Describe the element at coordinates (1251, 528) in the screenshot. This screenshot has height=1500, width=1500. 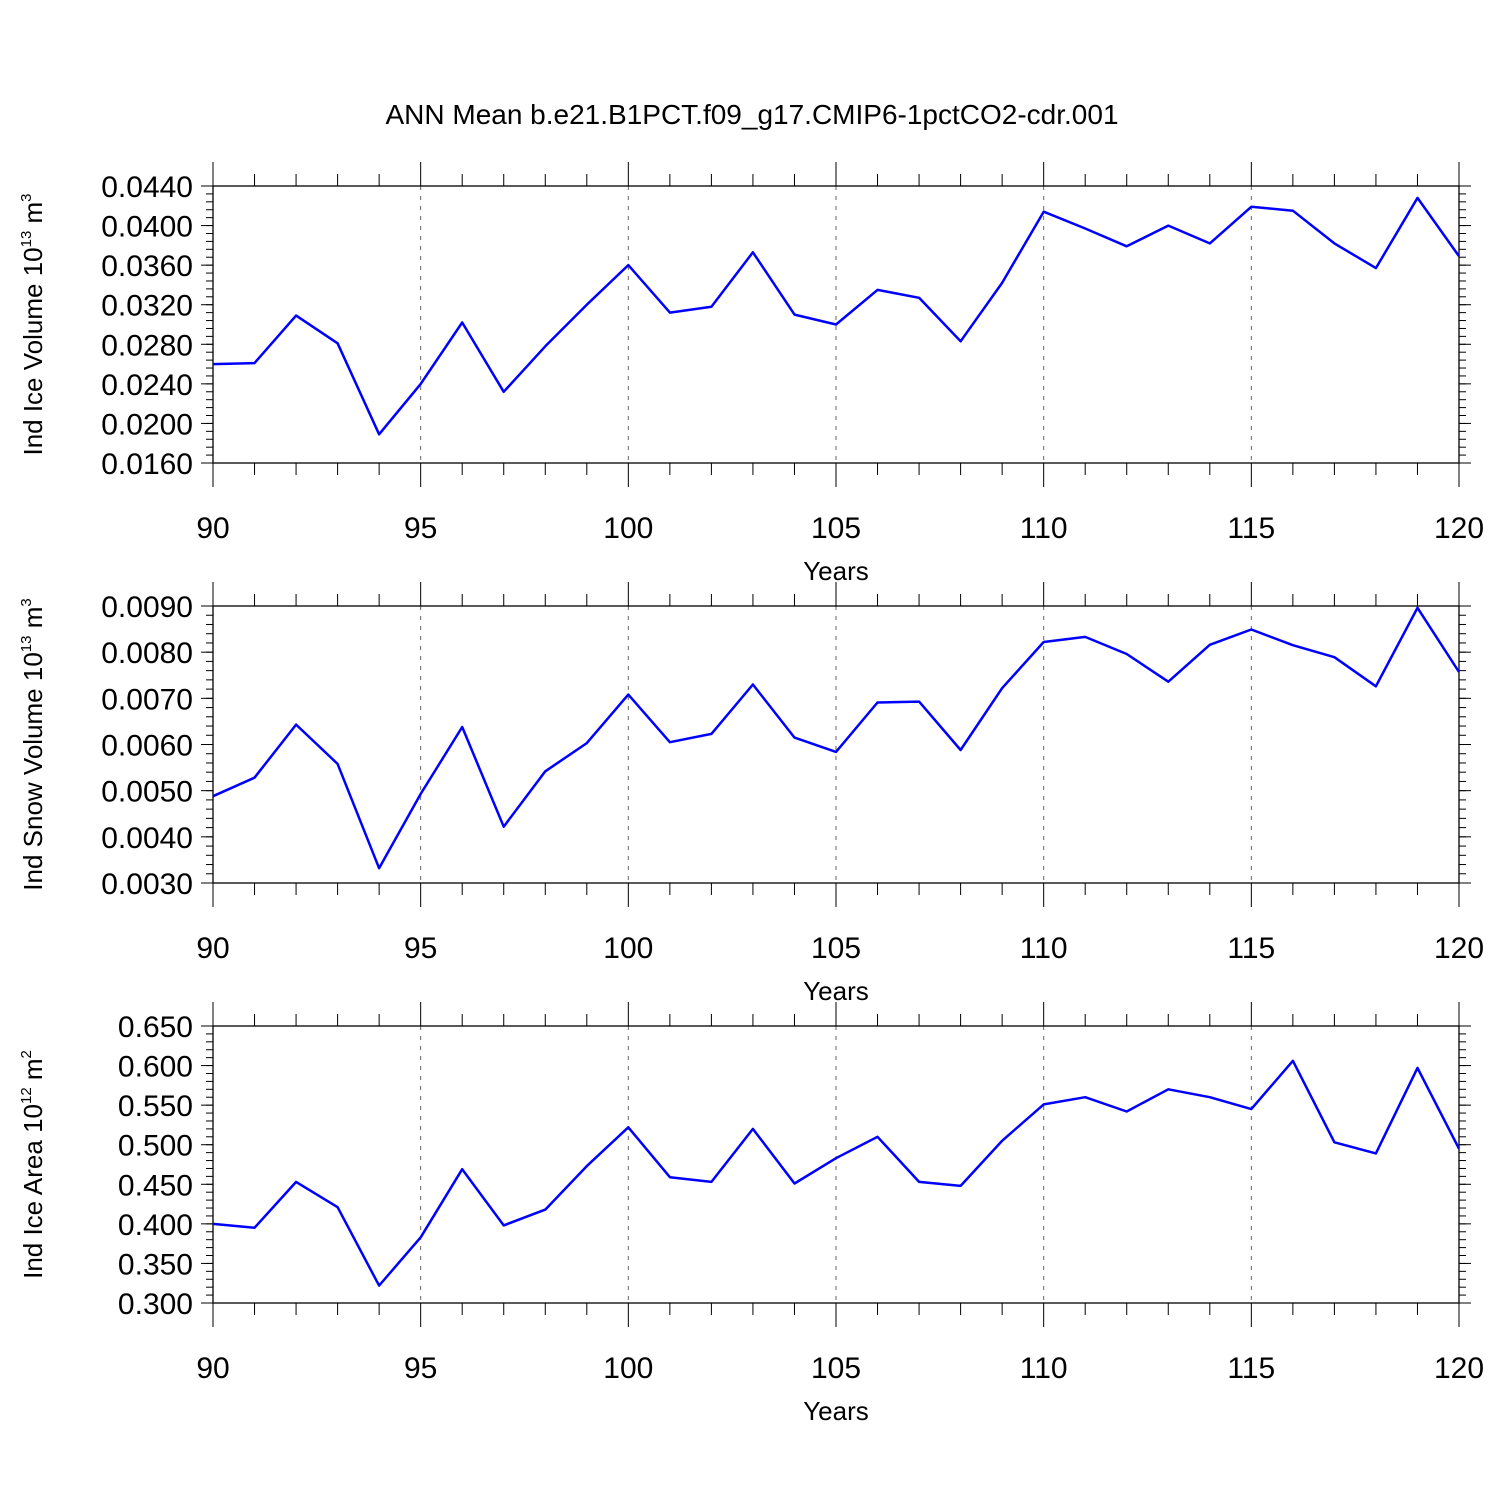
I see `chart-0-x-tick-label: 115` at that location.